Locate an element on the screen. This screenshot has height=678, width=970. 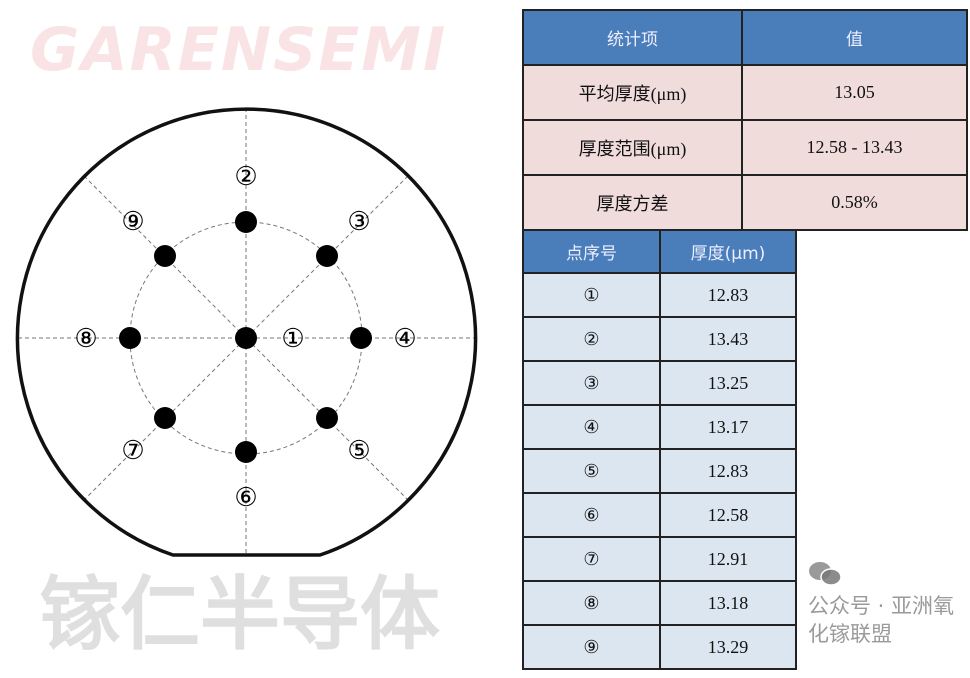
table-row: ⑧ 13.18 is located at coordinates (659, 603).